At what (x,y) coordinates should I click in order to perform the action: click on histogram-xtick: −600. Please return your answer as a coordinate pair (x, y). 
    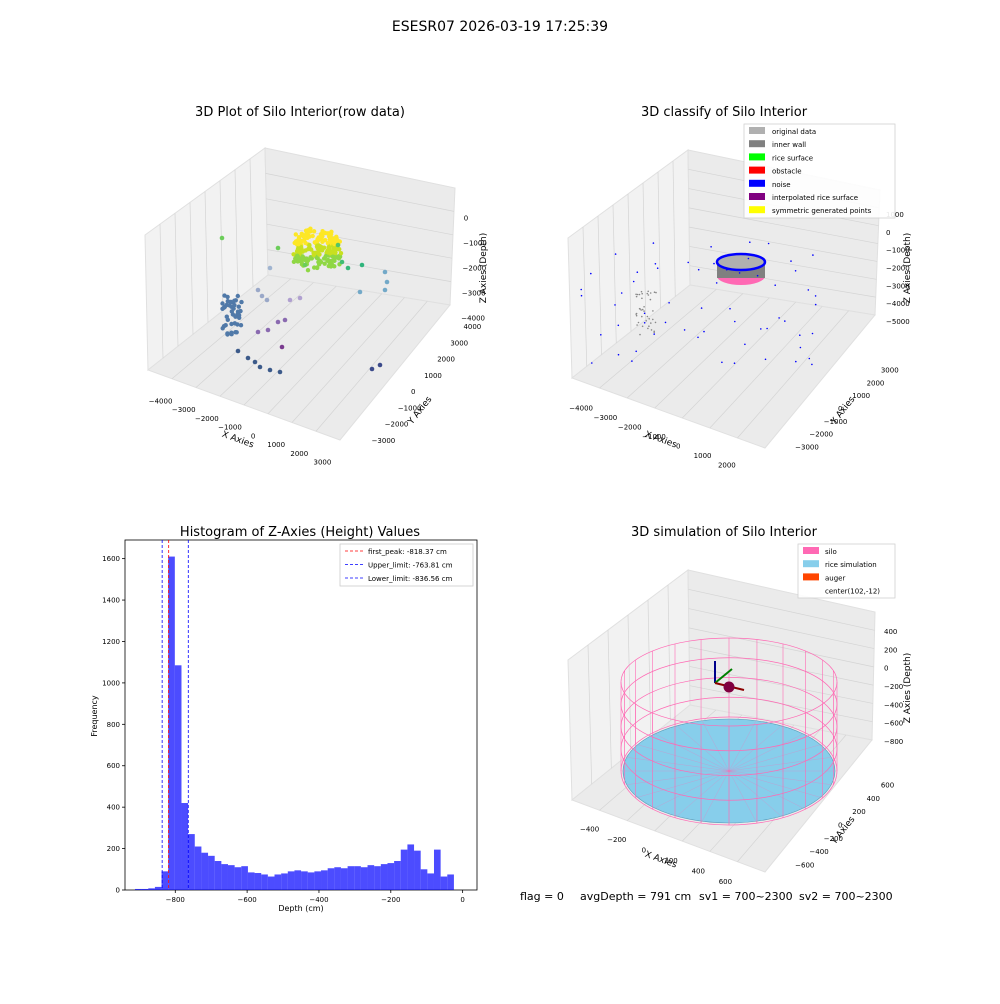
    Looking at the image, I should click on (247, 900).